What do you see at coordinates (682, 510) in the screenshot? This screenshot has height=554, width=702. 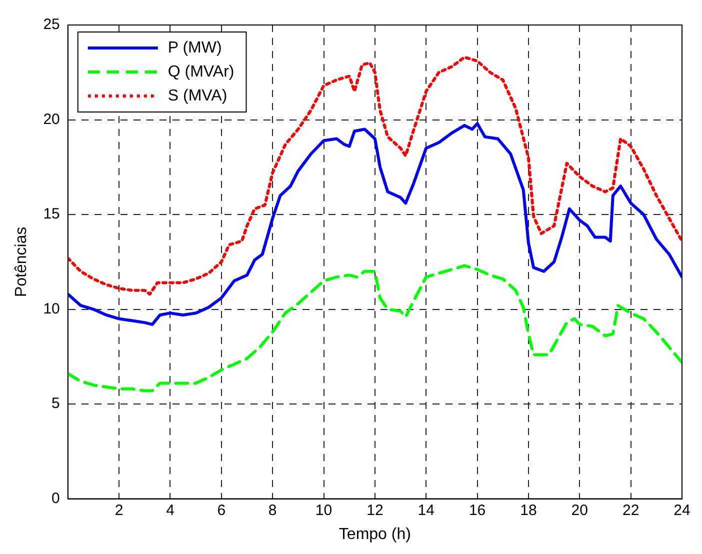 I see `x-tick-label: 24` at bounding box center [682, 510].